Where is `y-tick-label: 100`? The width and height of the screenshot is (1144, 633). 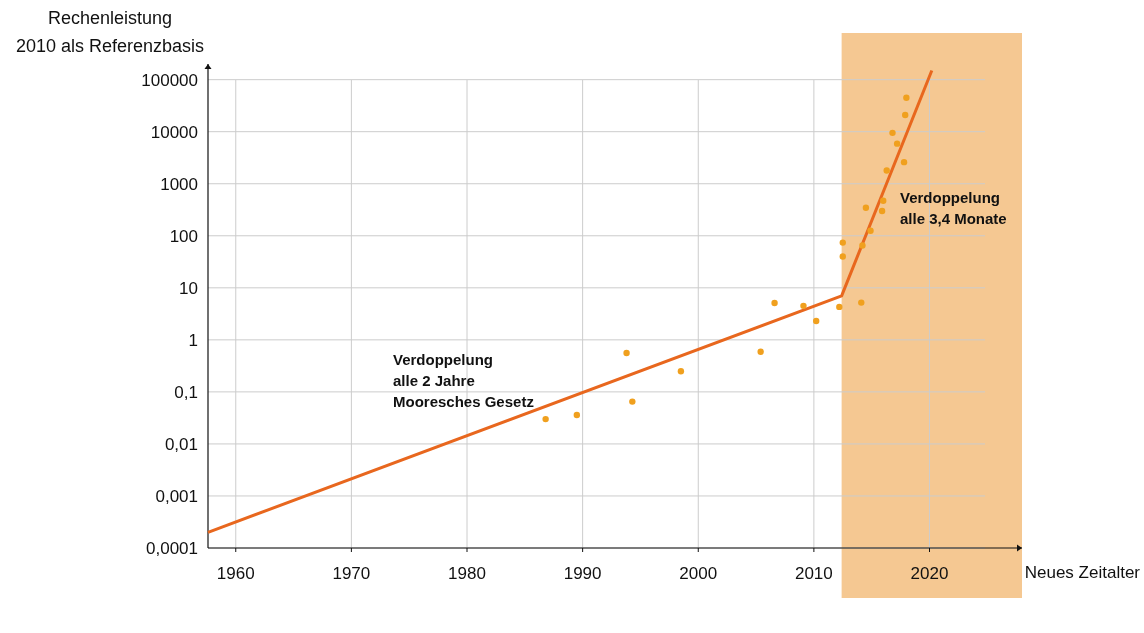 y-tick-label: 100 is located at coordinates (183, 236).